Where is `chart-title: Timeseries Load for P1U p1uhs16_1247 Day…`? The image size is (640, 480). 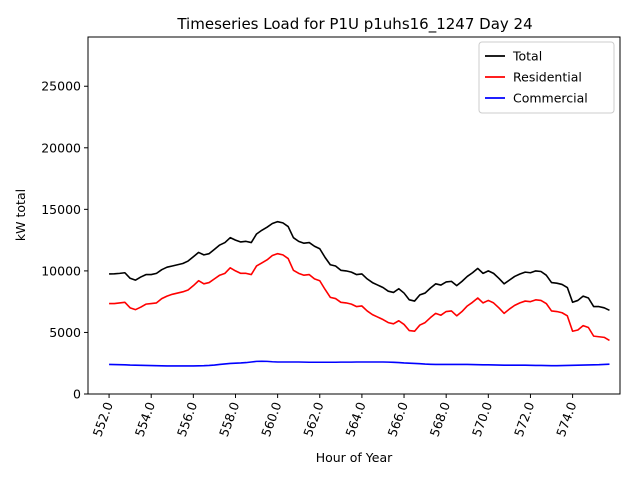
chart-title: Timeseries Load for P1U p1uhs16_1247 Day… is located at coordinates (354, 24).